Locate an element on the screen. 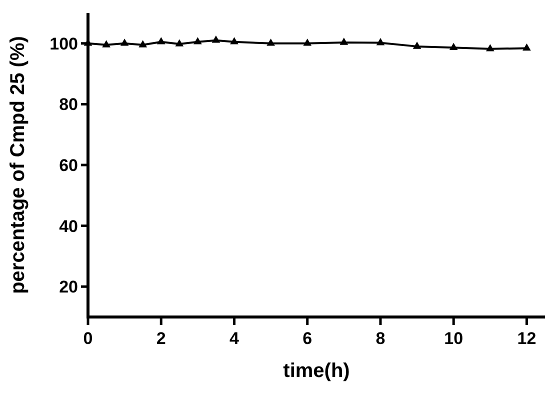 The width and height of the screenshot is (550, 397). y-axis-title: percentage of Cmpd 25 (%) is located at coordinates (18, 165).